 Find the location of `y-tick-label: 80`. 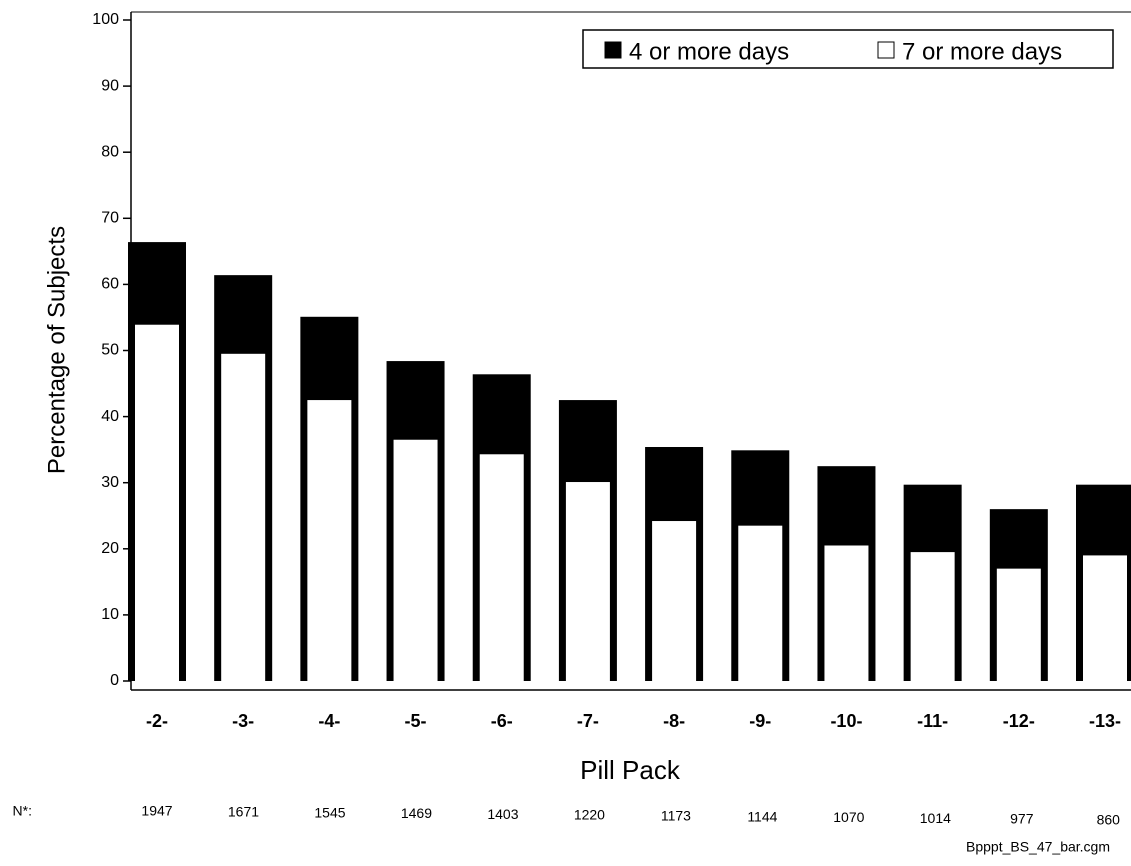

y-tick-label: 80 is located at coordinates (110, 151).